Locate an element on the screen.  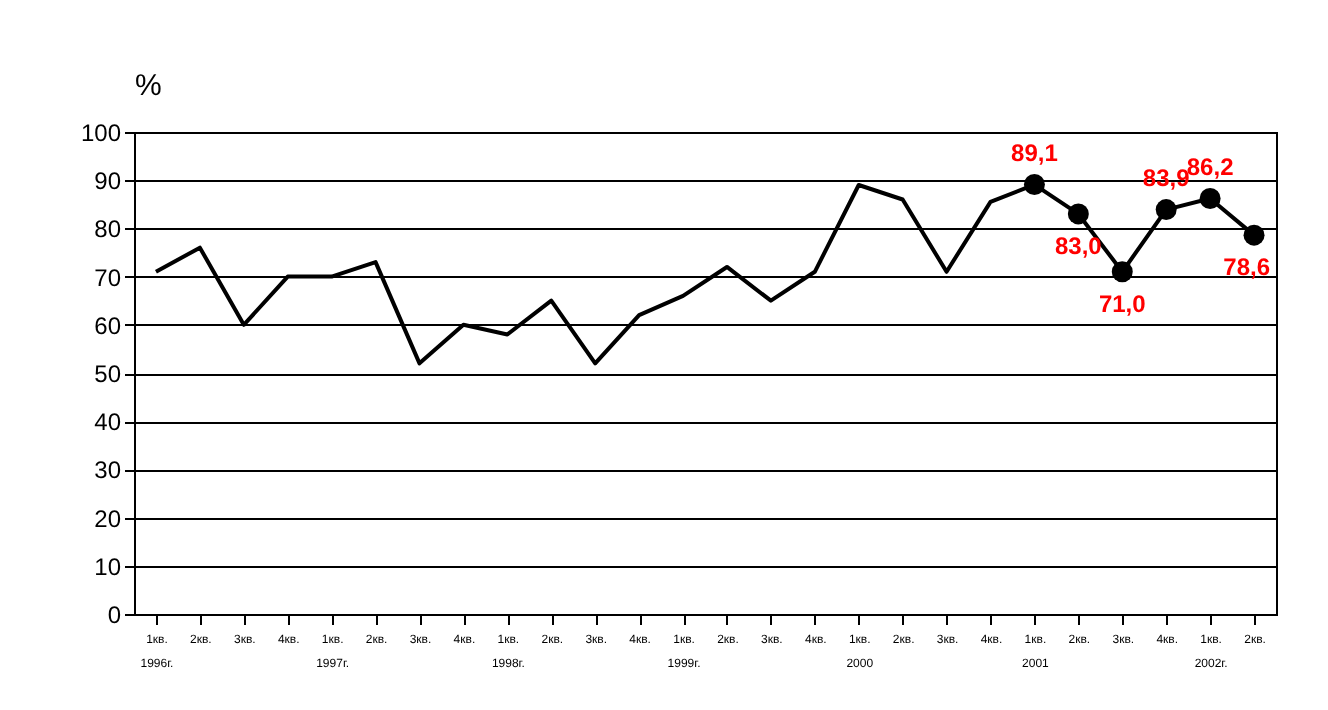
y-tick-label: 70 is located at coordinates (108, 277).